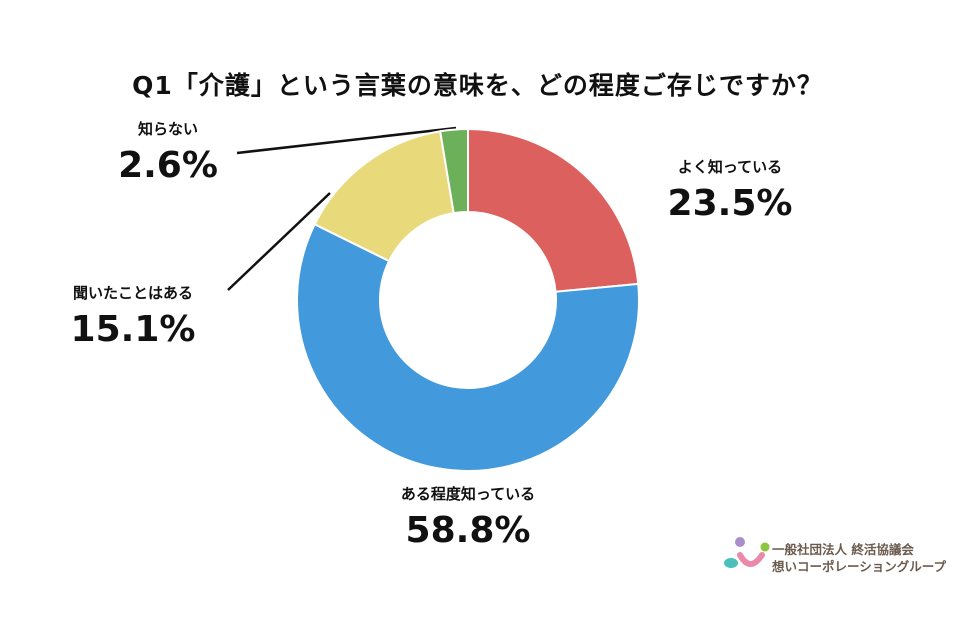 This screenshot has height=630, width=955. I want to click on label-know-well: よく知っている 23.5%, so click(730, 190).